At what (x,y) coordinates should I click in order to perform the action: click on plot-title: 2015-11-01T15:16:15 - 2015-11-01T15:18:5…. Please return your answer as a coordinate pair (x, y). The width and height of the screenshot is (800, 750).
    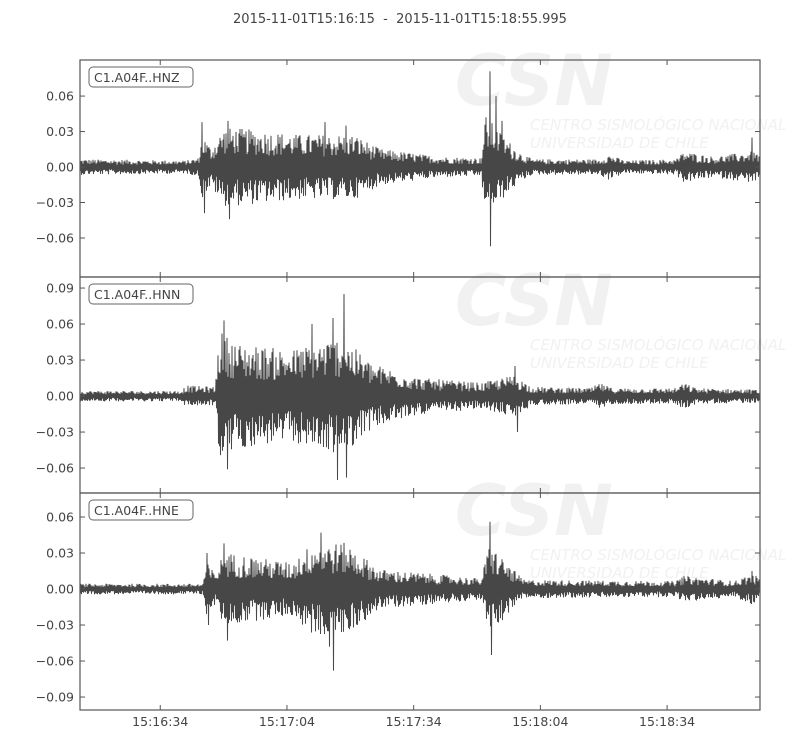
    Looking at the image, I should click on (400, 19).